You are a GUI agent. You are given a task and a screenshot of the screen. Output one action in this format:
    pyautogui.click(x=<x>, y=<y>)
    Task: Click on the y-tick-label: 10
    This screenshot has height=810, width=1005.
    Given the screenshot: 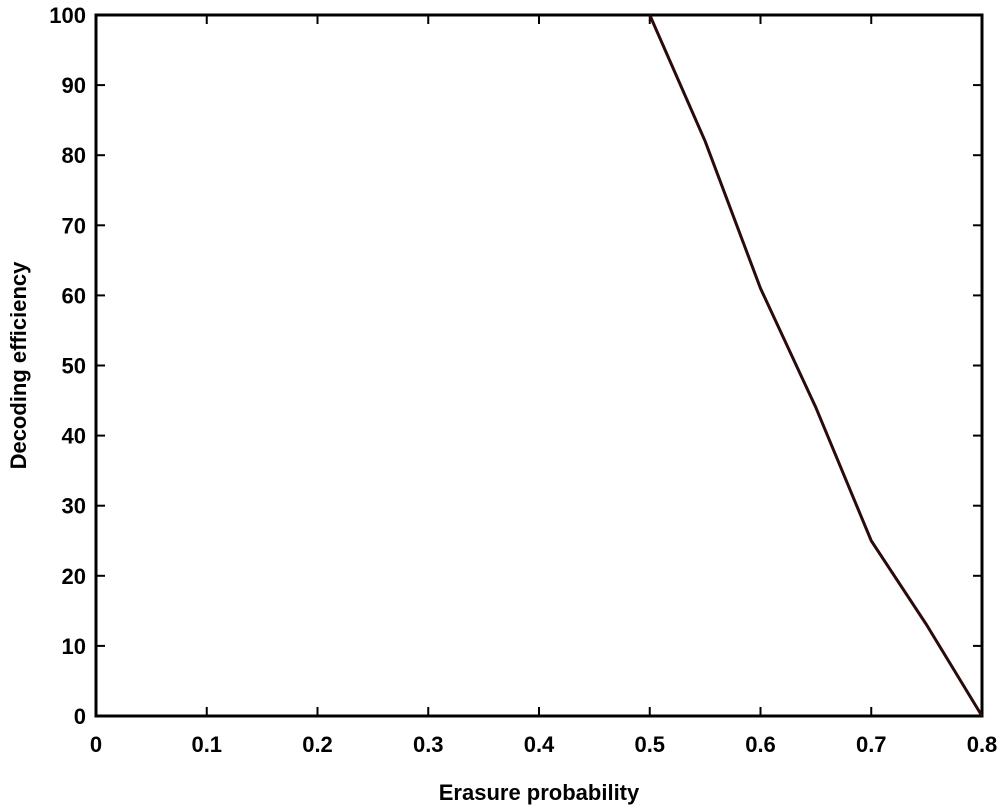 What is the action you would take?
    pyautogui.click(x=74, y=646)
    